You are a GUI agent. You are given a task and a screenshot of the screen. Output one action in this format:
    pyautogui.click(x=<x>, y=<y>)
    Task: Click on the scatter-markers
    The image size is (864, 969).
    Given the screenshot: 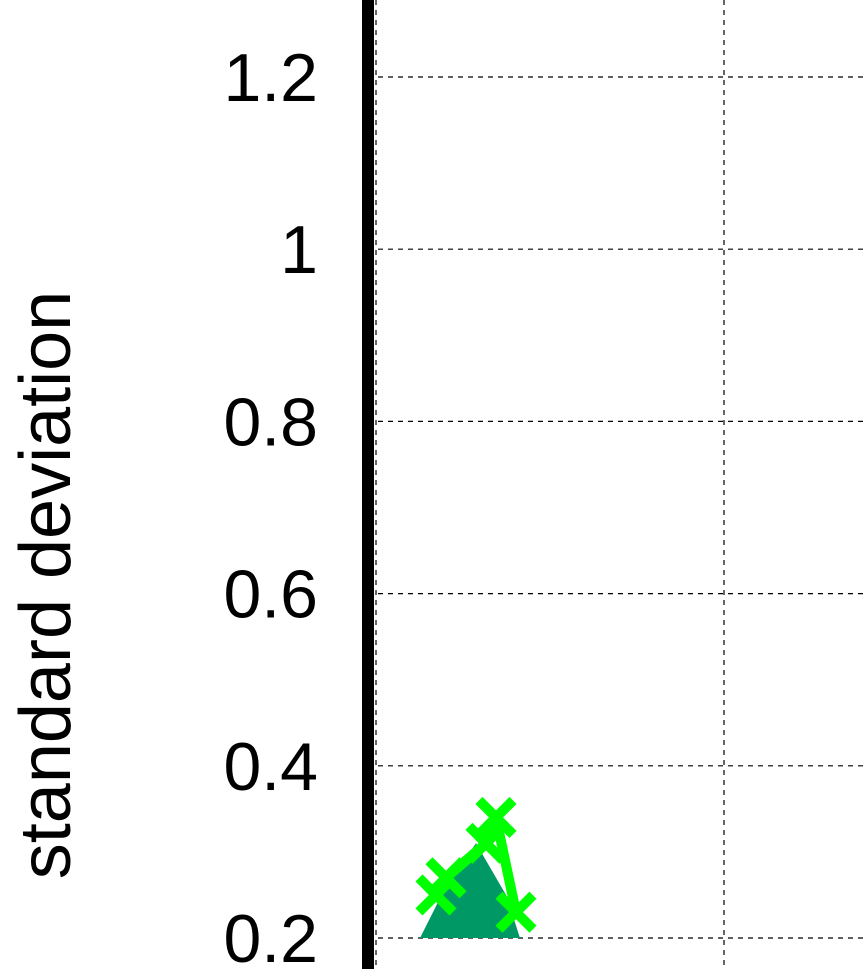 What is the action you would take?
    pyautogui.click(x=476, y=864)
    